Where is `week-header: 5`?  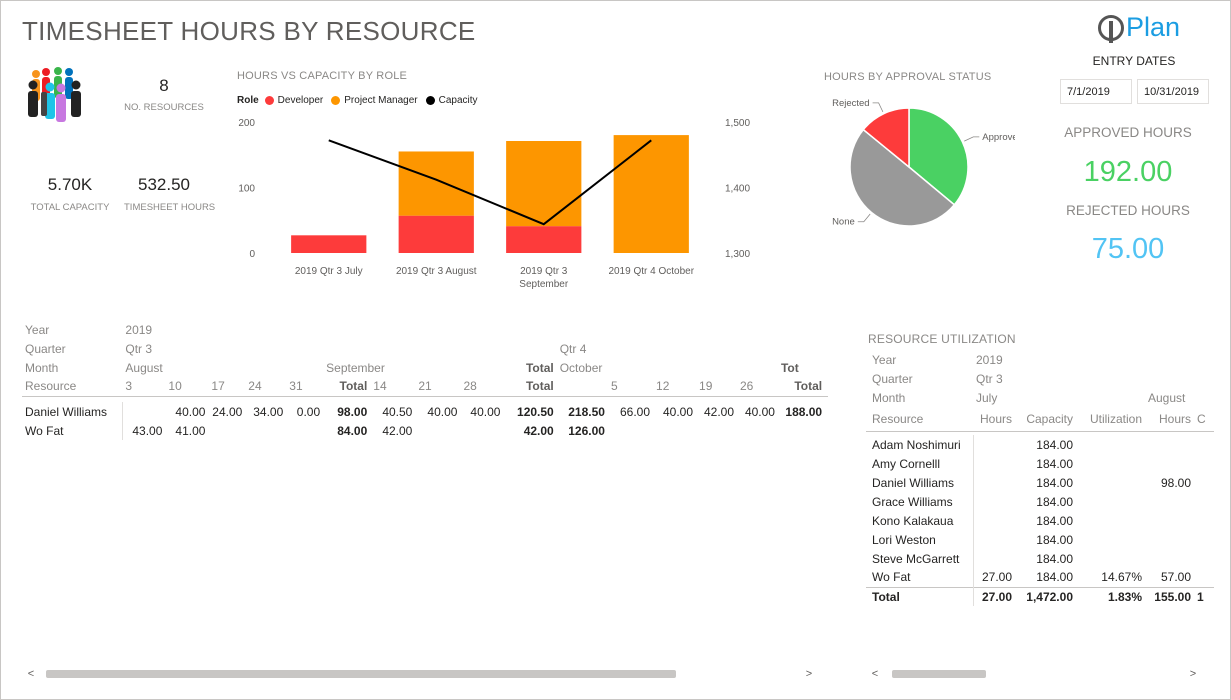
week-header: 5 is located at coordinates (614, 386).